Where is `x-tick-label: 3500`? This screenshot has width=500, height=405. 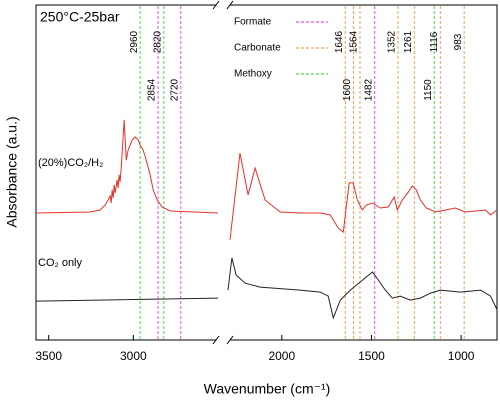
x-tick-label: 3500 is located at coordinates (48, 356).